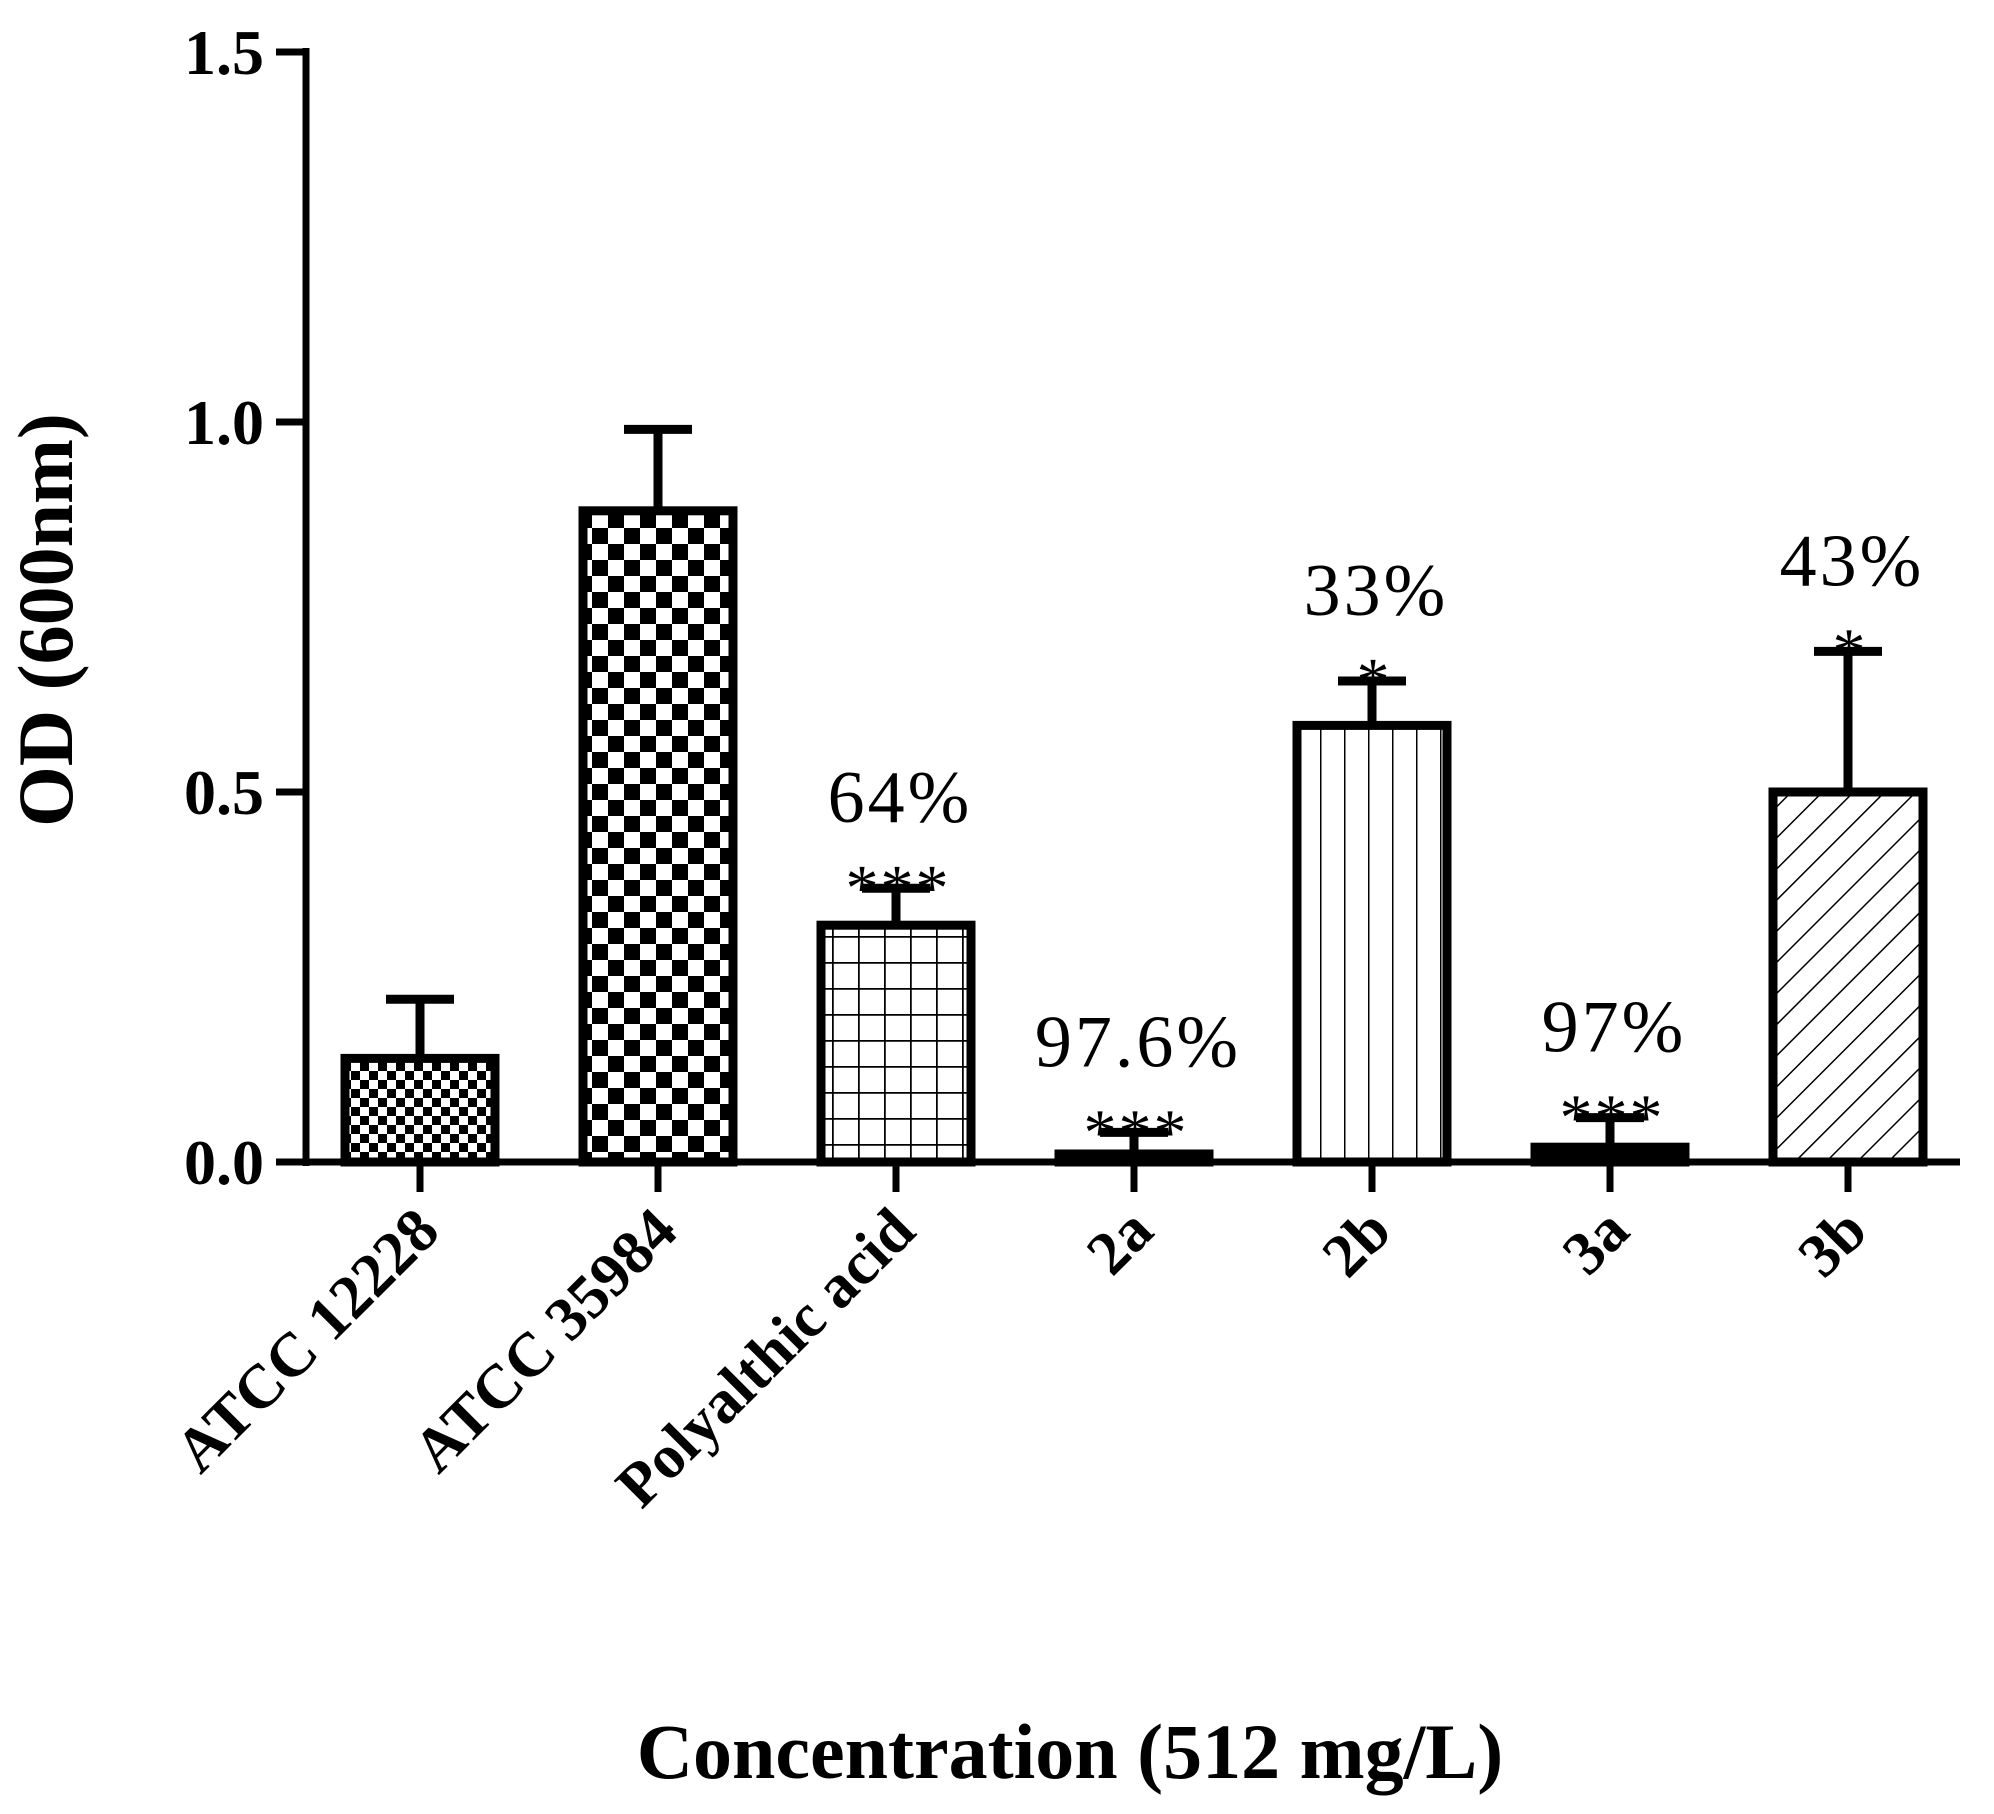 The image size is (1994, 1814). I want to click on x-tick-label: 3a, so click(1596, 1242).